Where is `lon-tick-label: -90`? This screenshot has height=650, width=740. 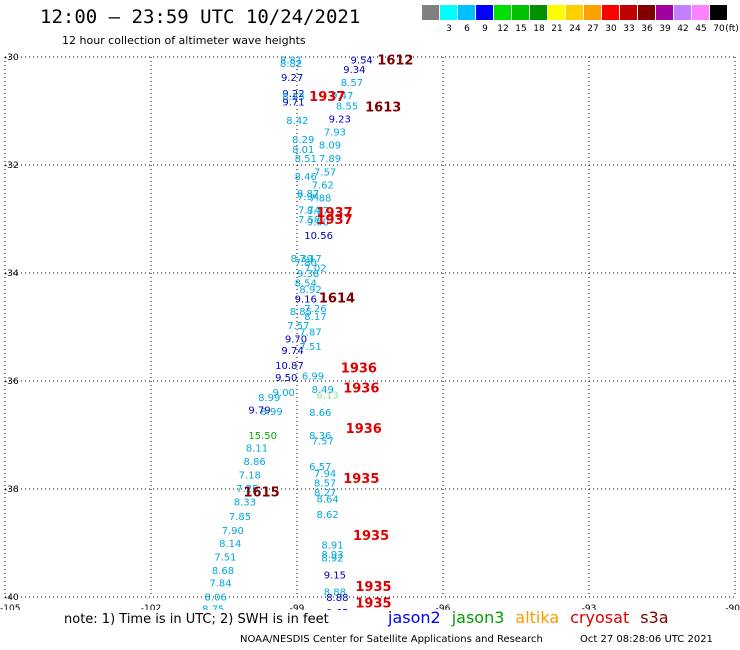 lon-tick-label: -90 is located at coordinates (732, 607).